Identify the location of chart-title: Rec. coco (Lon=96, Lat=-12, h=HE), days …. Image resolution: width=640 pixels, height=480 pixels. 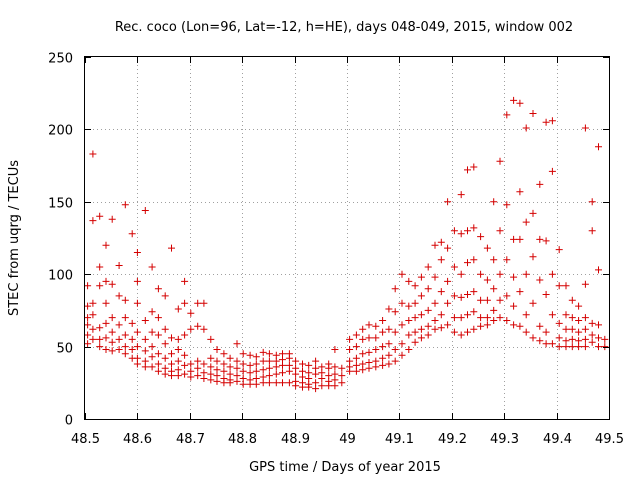
(344, 27).